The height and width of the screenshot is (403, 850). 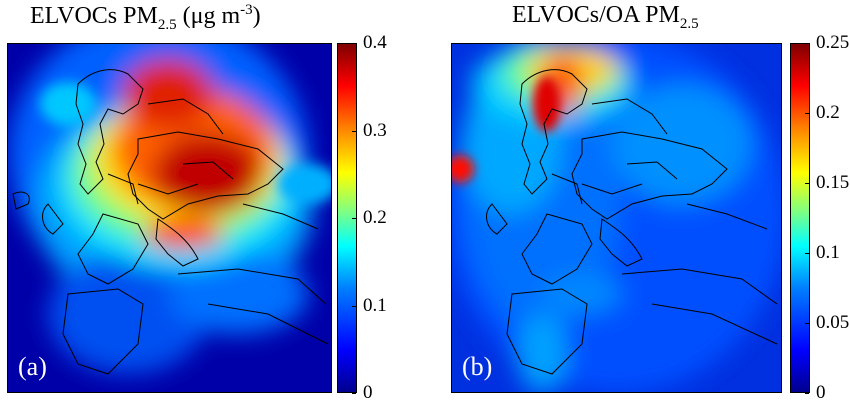 What do you see at coordinates (596, 15) in the screenshot?
I see `panel-b-title-main: ELVOCs/OA PM` at bounding box center [596, 15].